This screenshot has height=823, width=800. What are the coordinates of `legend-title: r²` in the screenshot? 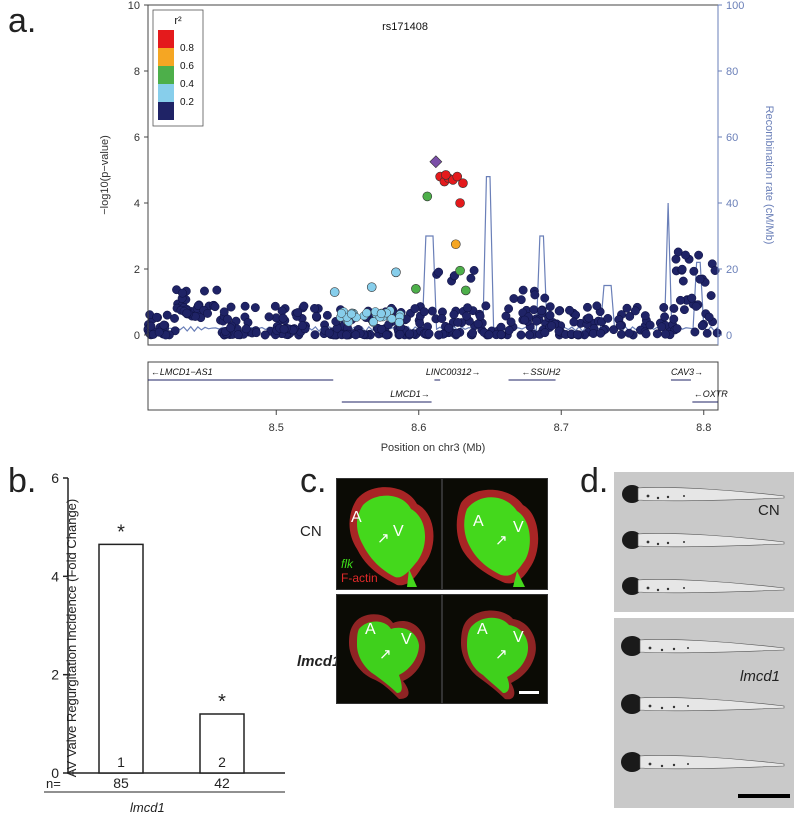 It's located at (178, 21).